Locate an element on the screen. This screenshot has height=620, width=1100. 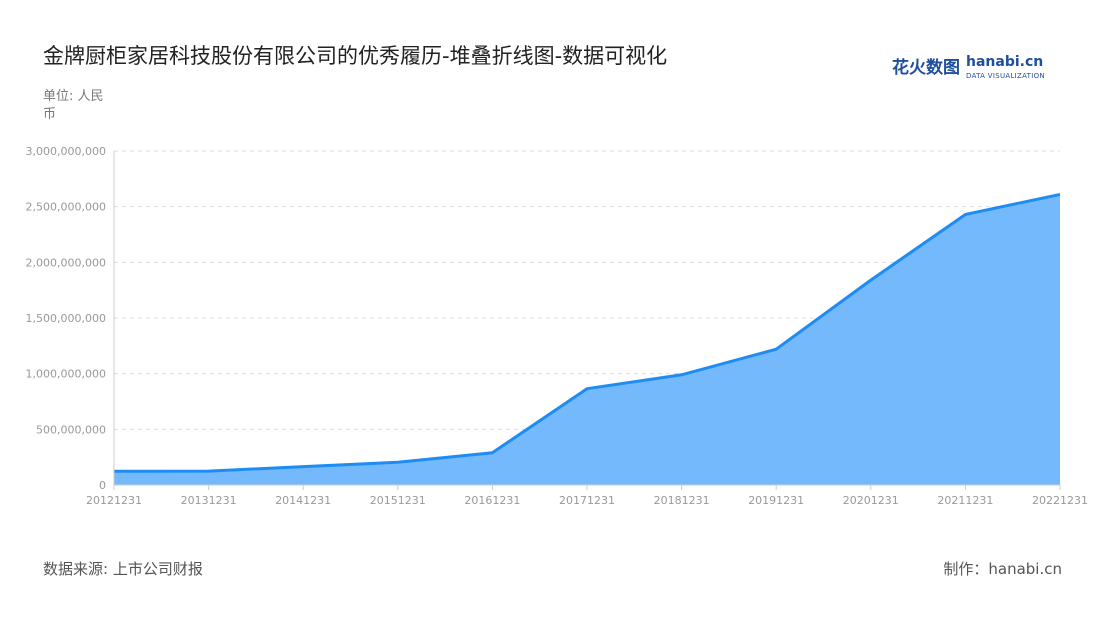
y-tick-label: 3,000,000,000 is located at coordinates (66, 151).